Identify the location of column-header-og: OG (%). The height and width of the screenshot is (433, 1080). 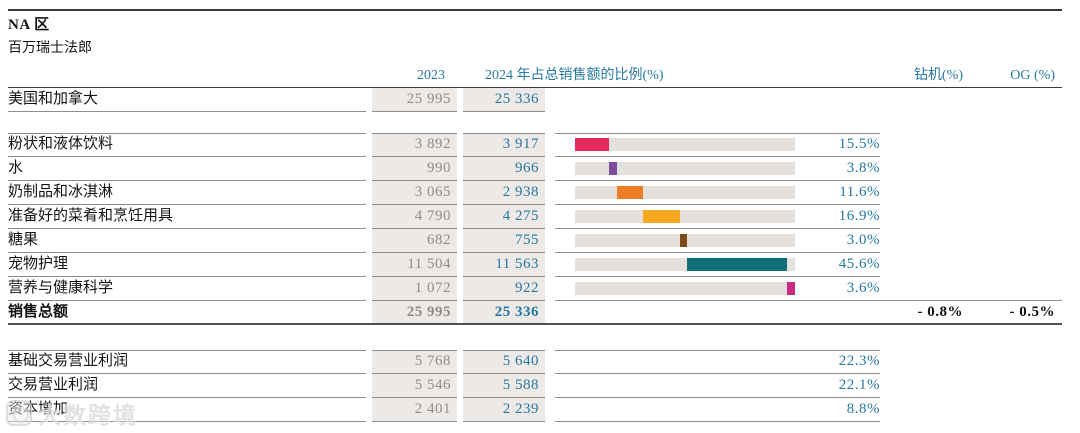
(1012, 76).